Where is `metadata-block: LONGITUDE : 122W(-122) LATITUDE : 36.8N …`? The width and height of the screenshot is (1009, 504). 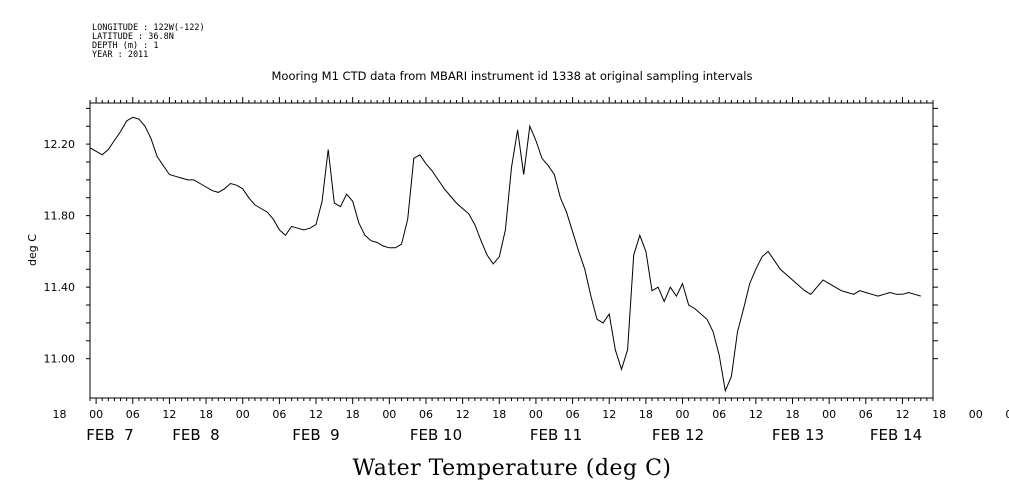
metadata-block: LONGITUDE : 122W(-122) LATITUDE : 36.8N … is located at coordinates (148, 41).